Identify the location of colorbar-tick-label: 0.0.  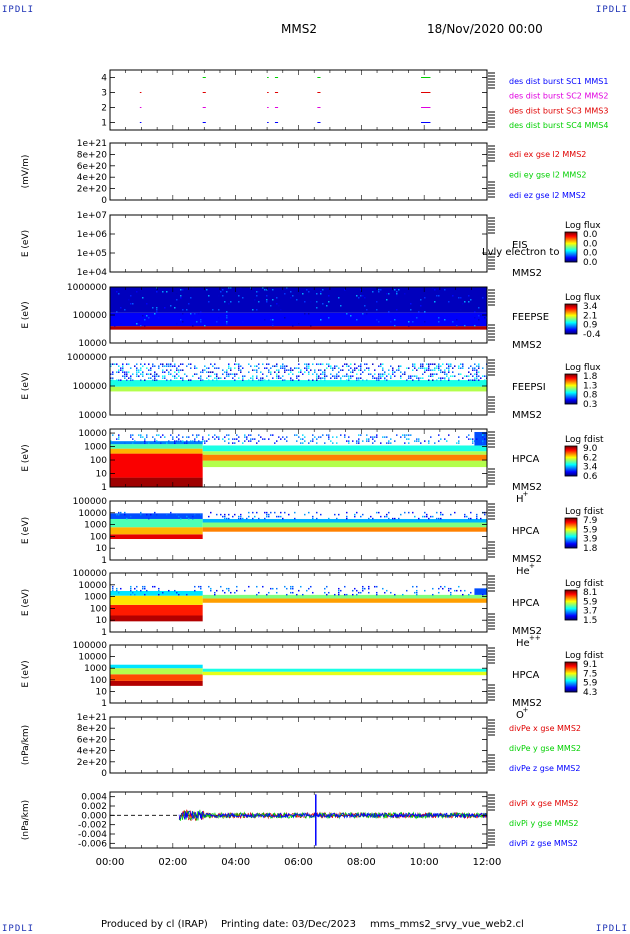
(590, 244).